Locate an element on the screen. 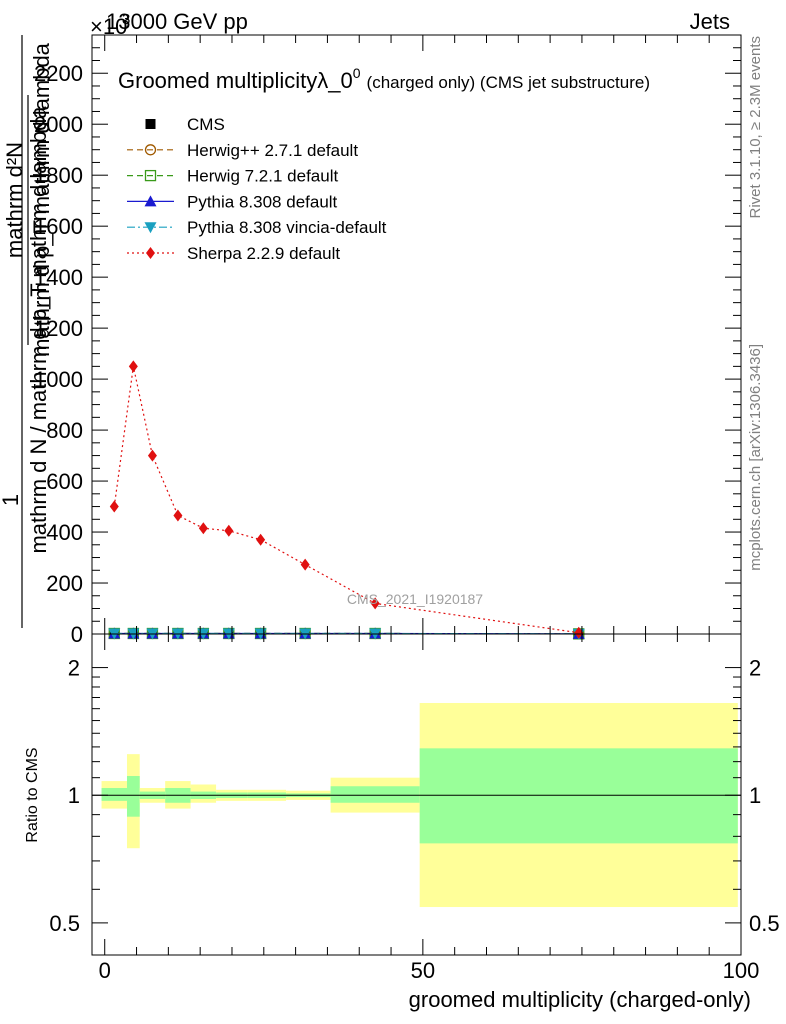  legend-label: Herwig++ 2.7.1 default is located at coordinates (272, 150).